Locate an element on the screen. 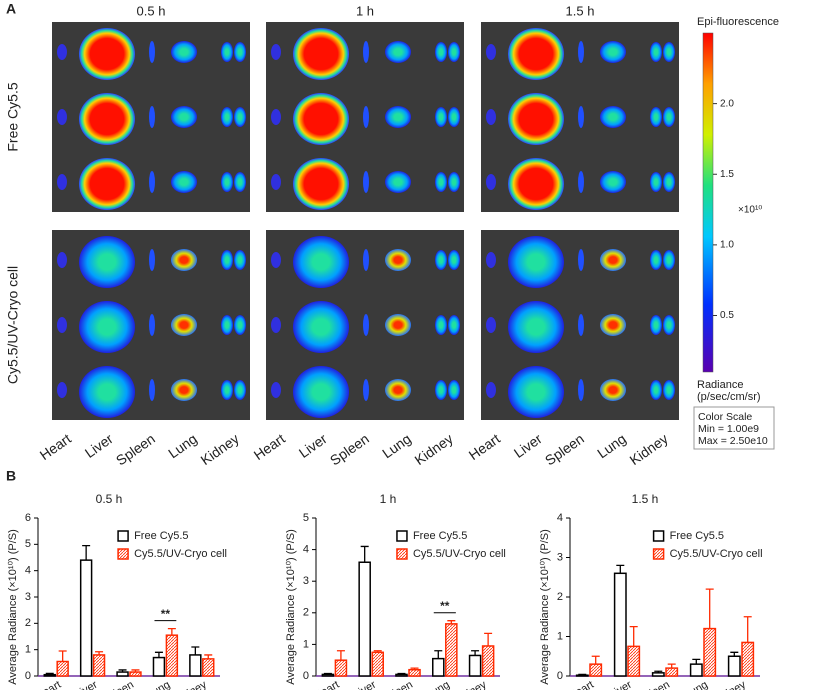 The width and height of the screenshot is (817, 690). organ-label: Kidney is located at coordinates (220, 449).